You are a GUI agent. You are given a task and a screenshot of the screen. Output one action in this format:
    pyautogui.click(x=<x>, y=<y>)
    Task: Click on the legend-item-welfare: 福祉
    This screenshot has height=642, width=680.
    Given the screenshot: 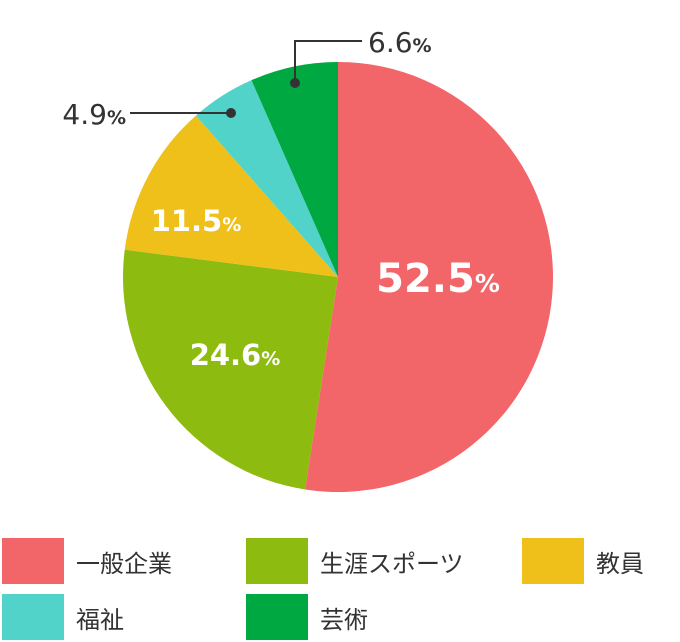 What is the action you would take?
    pyautogui.click(x=63, y=617)
    